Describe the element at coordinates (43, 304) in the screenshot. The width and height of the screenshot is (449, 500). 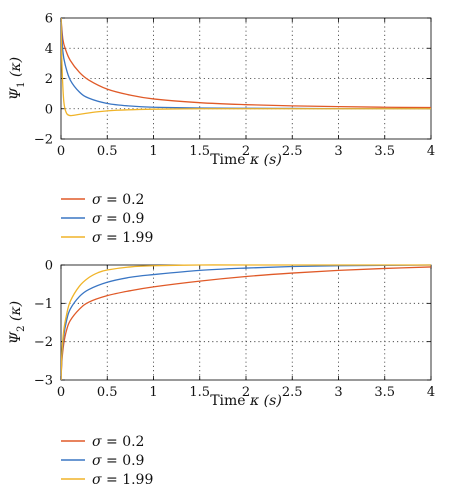
I see `y-tick-label: −1` at that location.